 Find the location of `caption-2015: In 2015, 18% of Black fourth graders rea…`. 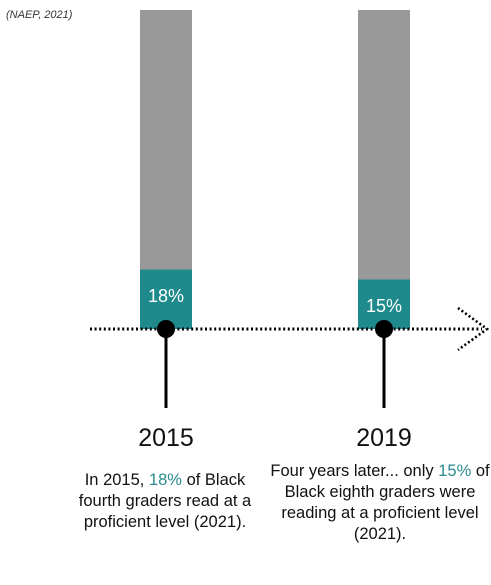

caption-2015: In 2015, 18% of Black fourth graders rea… is located at coordinates (165, 501).